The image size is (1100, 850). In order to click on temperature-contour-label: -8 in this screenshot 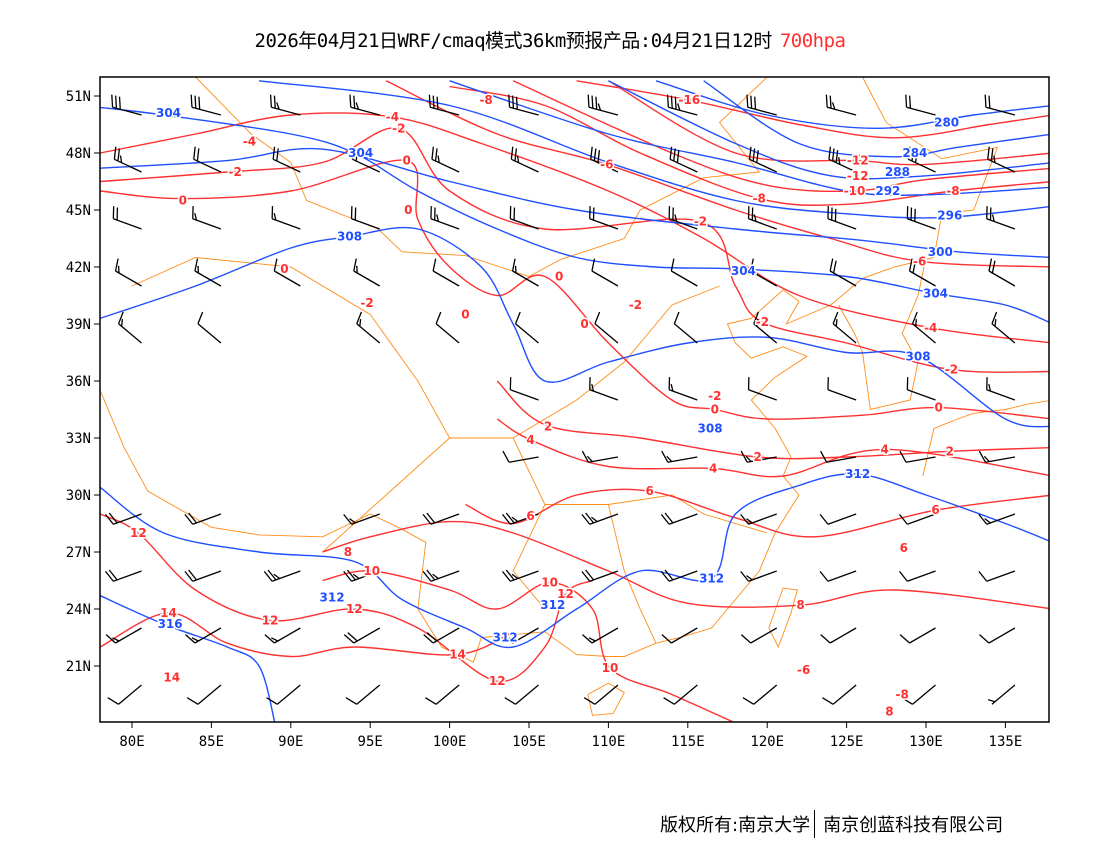, I will do `click(485, 100)`.